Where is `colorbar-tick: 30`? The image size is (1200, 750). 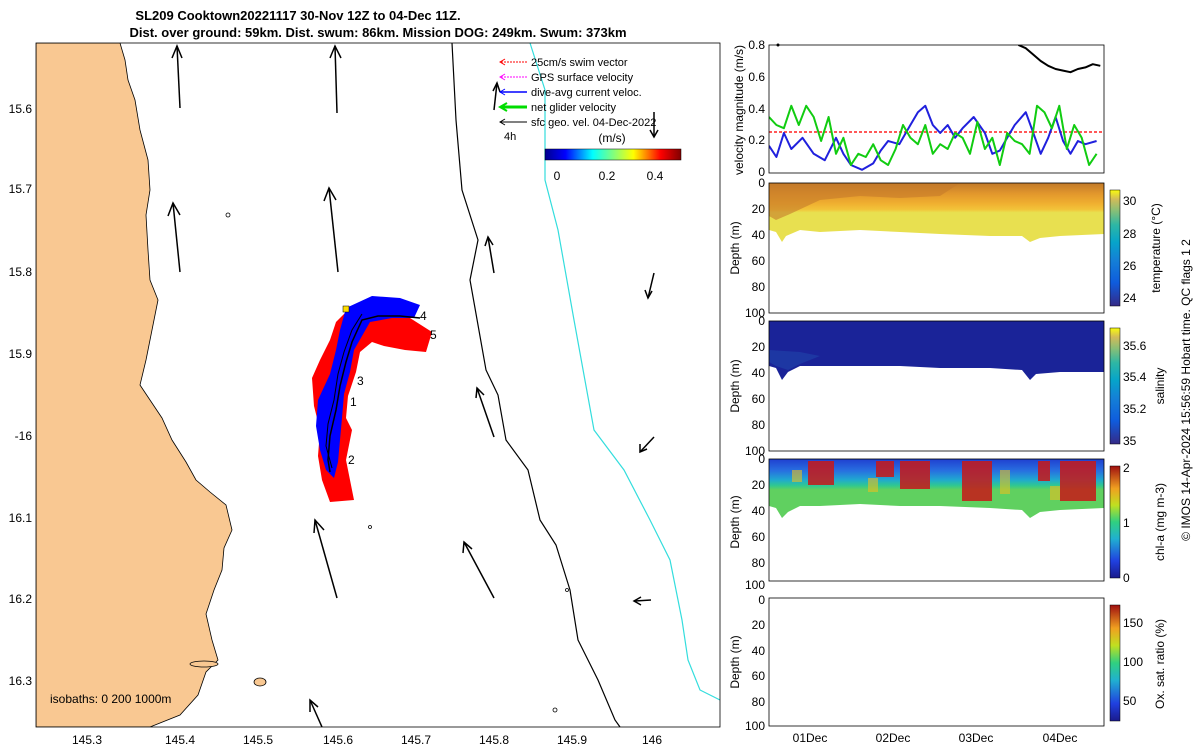
colorbar-tick: 30 is located at coordinates (1130, 201).